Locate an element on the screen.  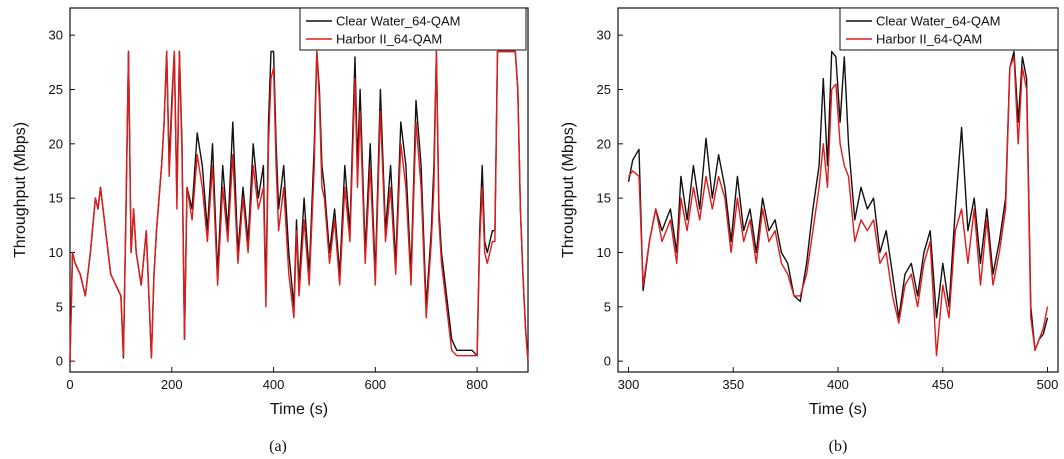
x-tick-label: 0 is located at coordinates (69, 384).